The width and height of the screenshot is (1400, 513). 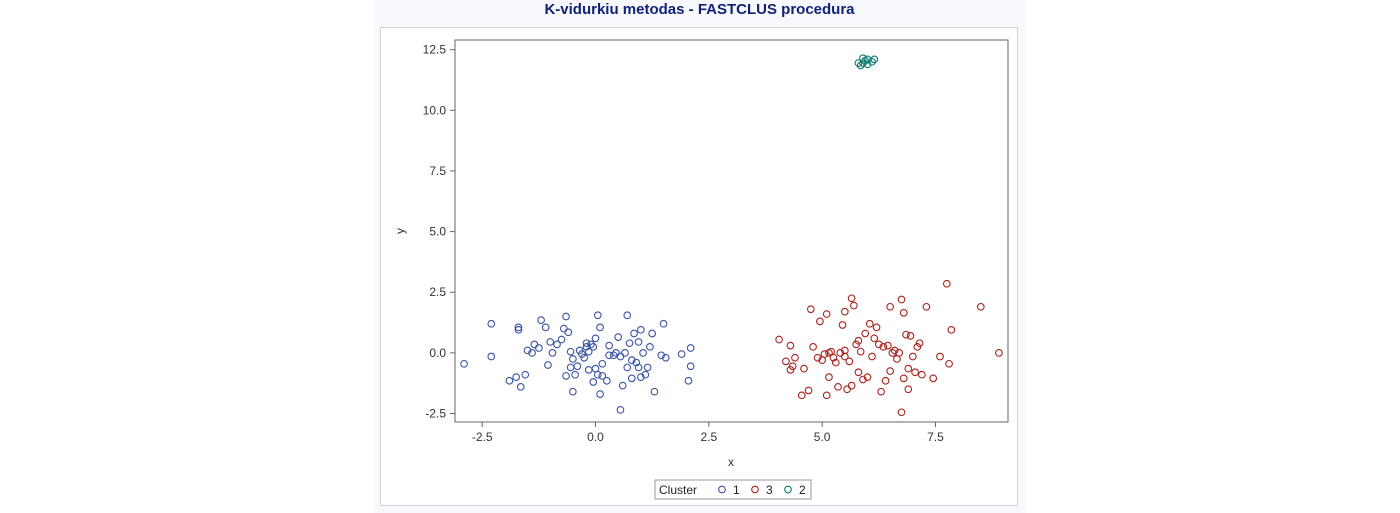 I want to click on legend: Cluster 1 3 2, so click(x=733, y=489).